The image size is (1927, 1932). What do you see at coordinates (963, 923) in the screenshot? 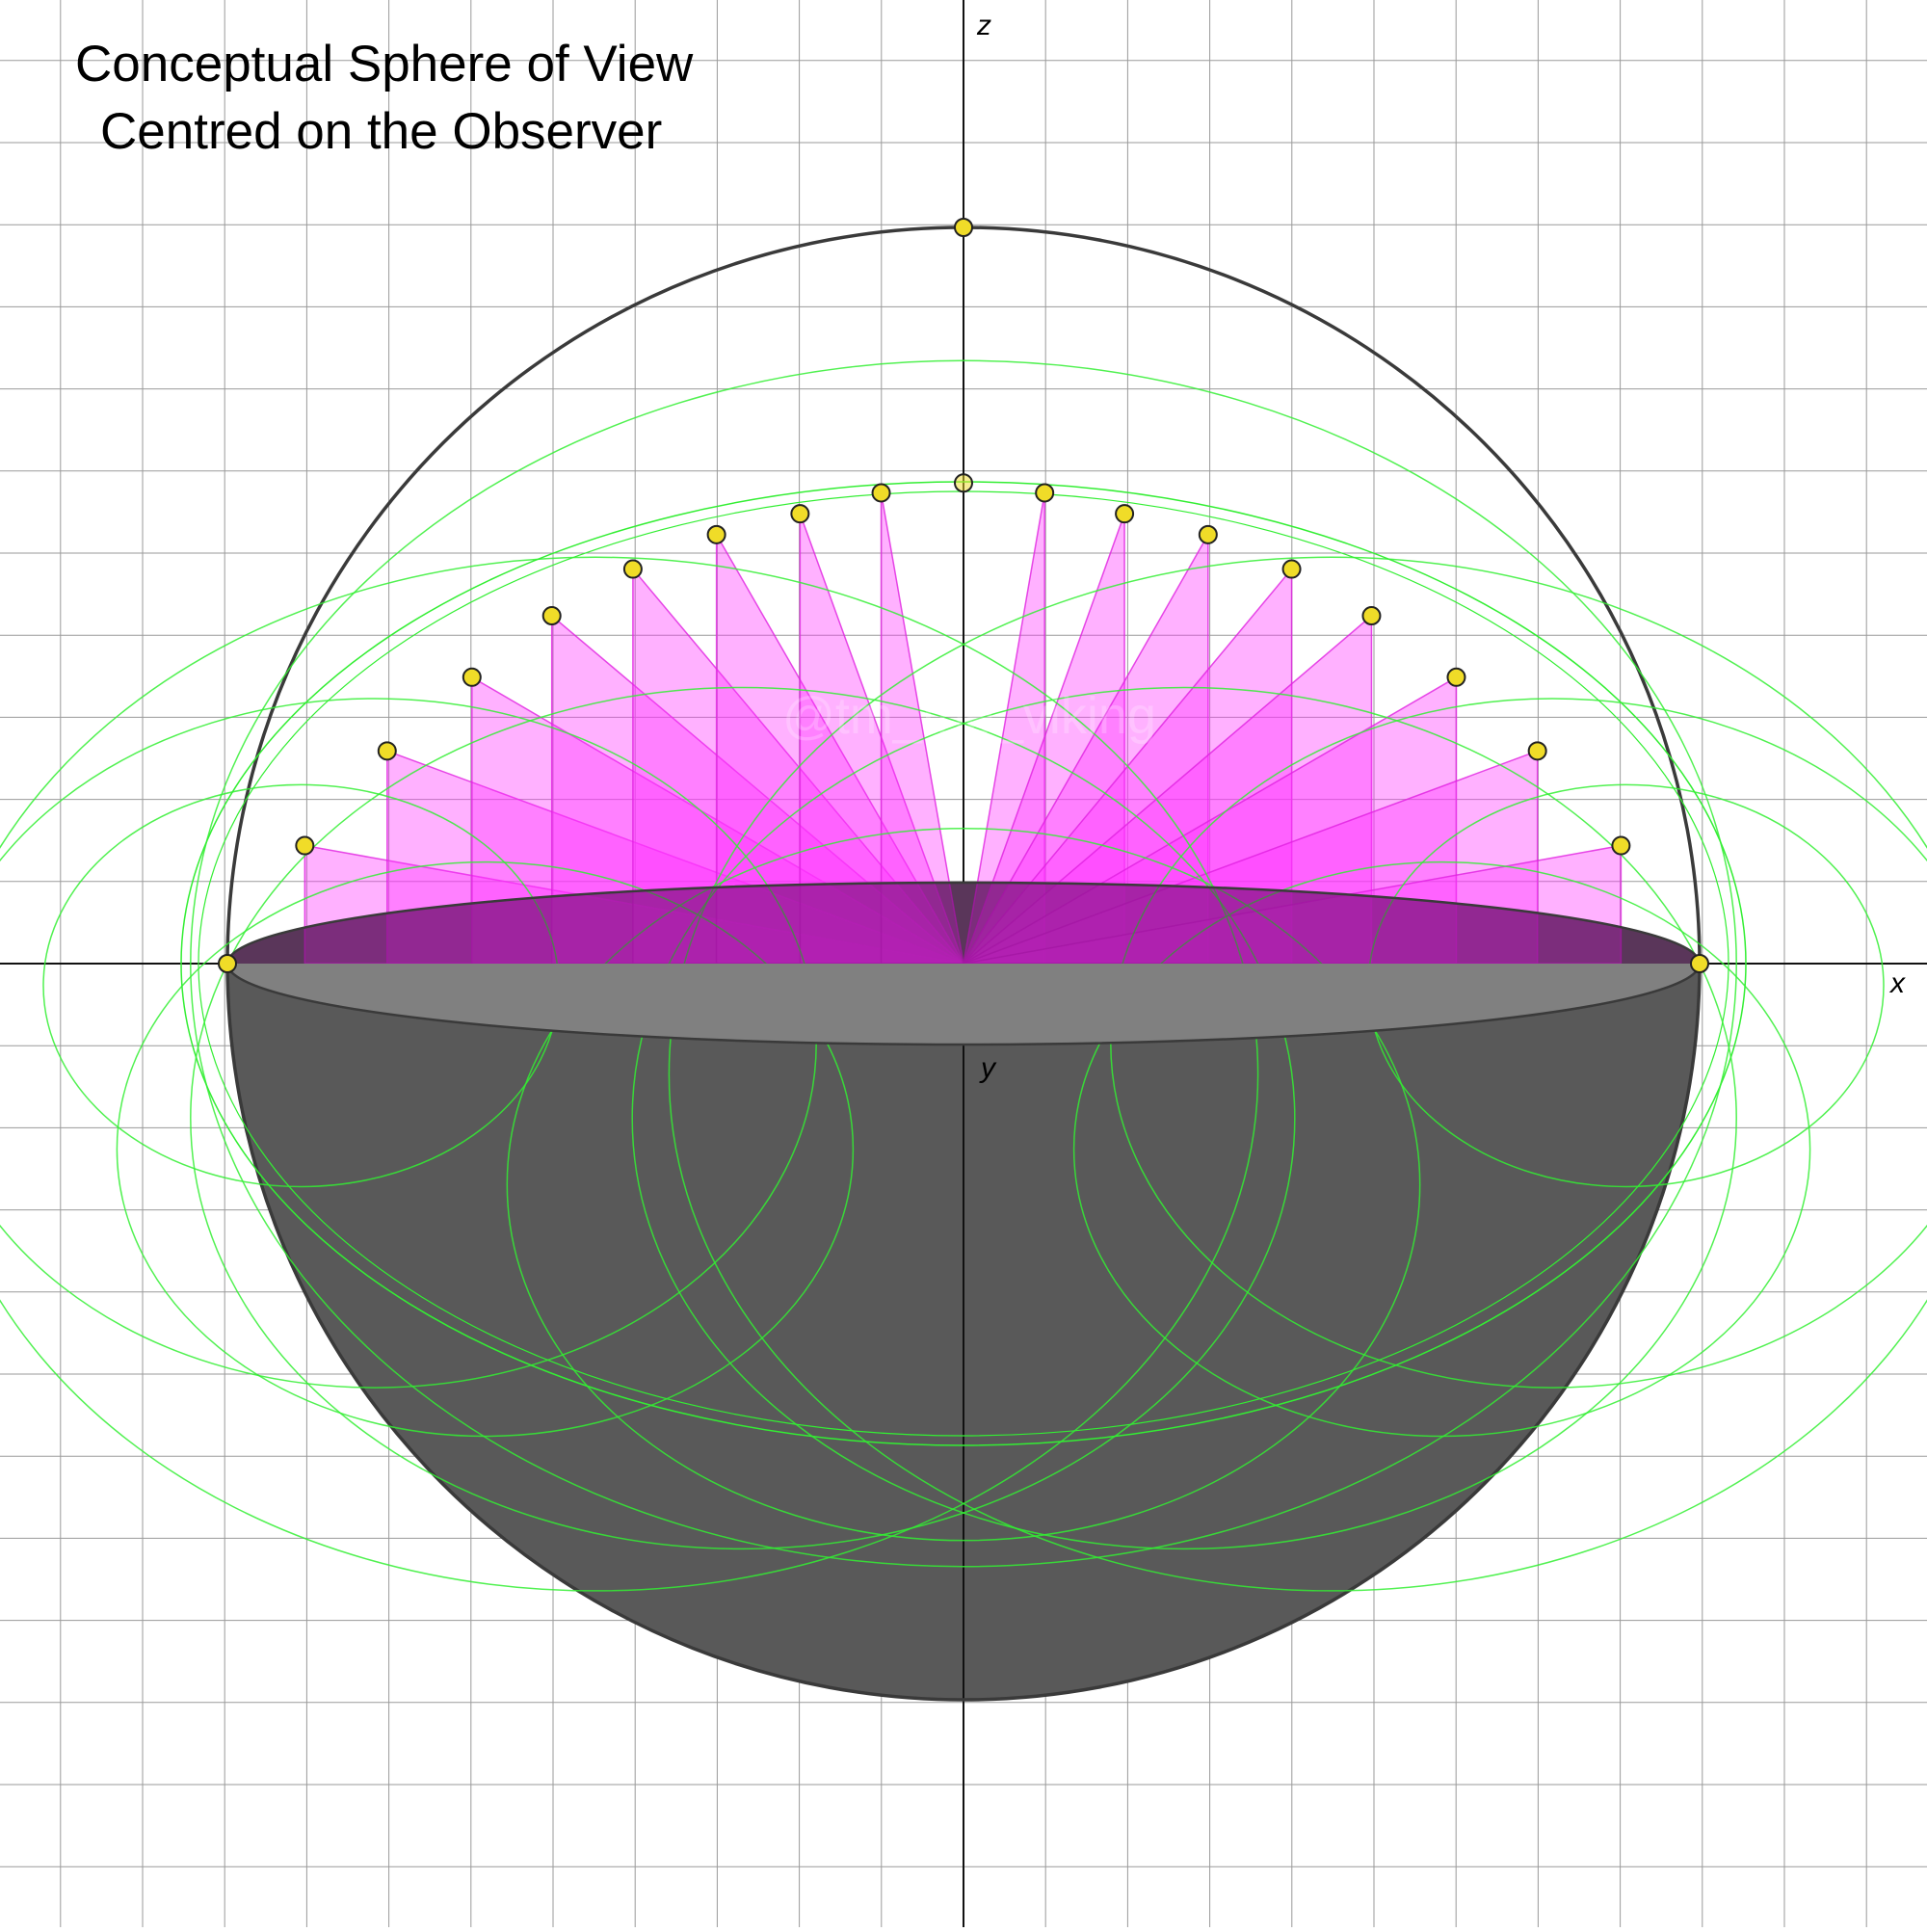
I see `equator-disc-back` at bounding box center [963, 923].